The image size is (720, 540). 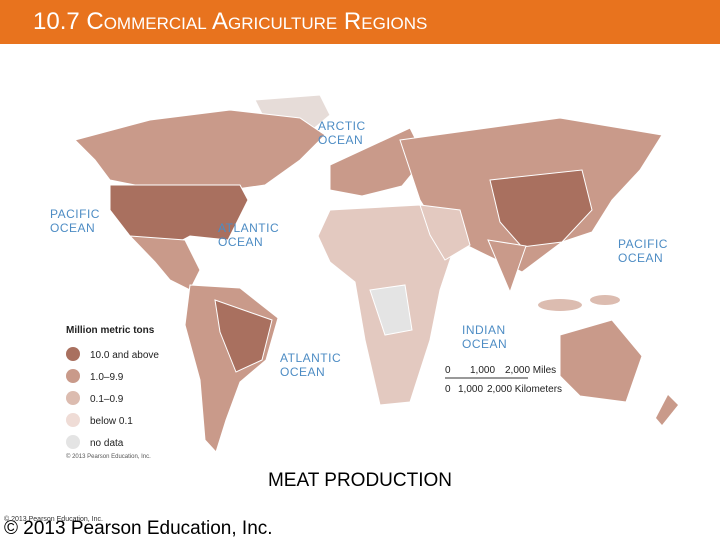 What do you see at coordinates (342, 126) in the screenshot?
I see `ocean-label: ARCTIC` at bounding box center [342, 126].